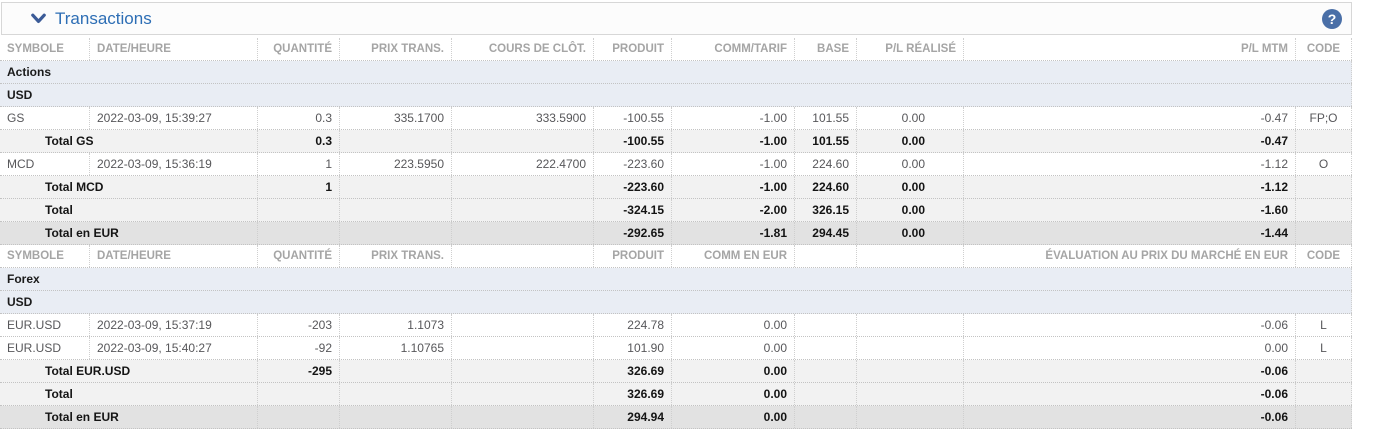 The width and height of the screenshot is (1375, 437). I want to click on cell-quantite: 1, so click(299, 164).